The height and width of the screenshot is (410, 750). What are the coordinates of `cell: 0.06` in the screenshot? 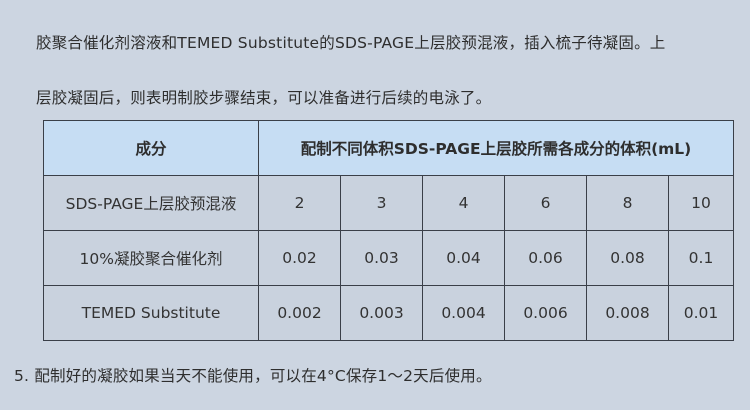 It's located at (545, 258).